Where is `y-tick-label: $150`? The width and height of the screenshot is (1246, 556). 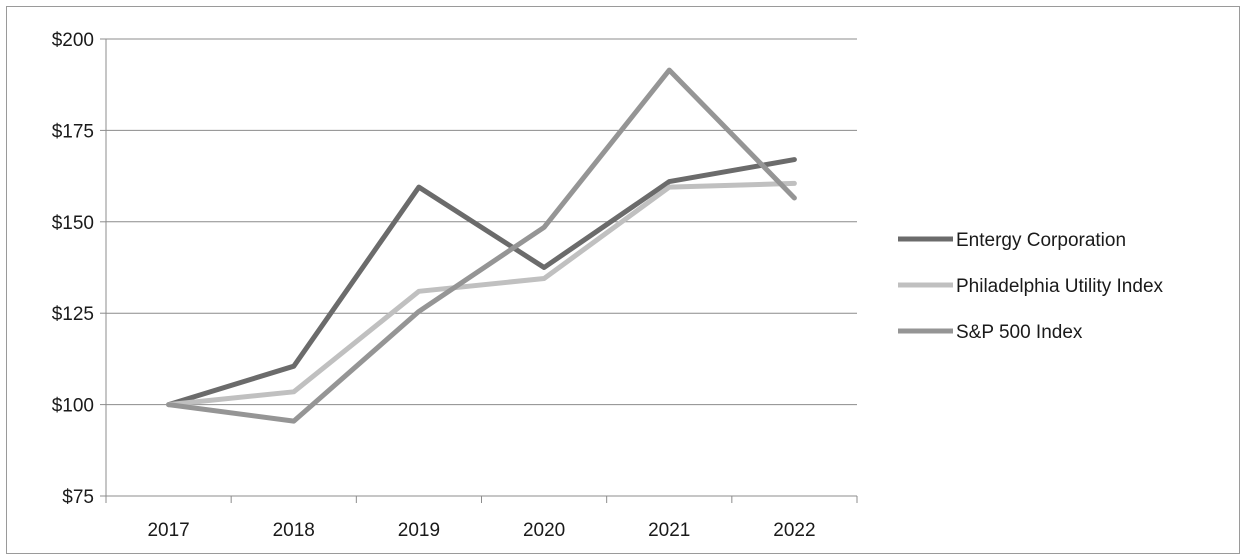 y-tick-label: $150 is located at coordinates (73, 223).